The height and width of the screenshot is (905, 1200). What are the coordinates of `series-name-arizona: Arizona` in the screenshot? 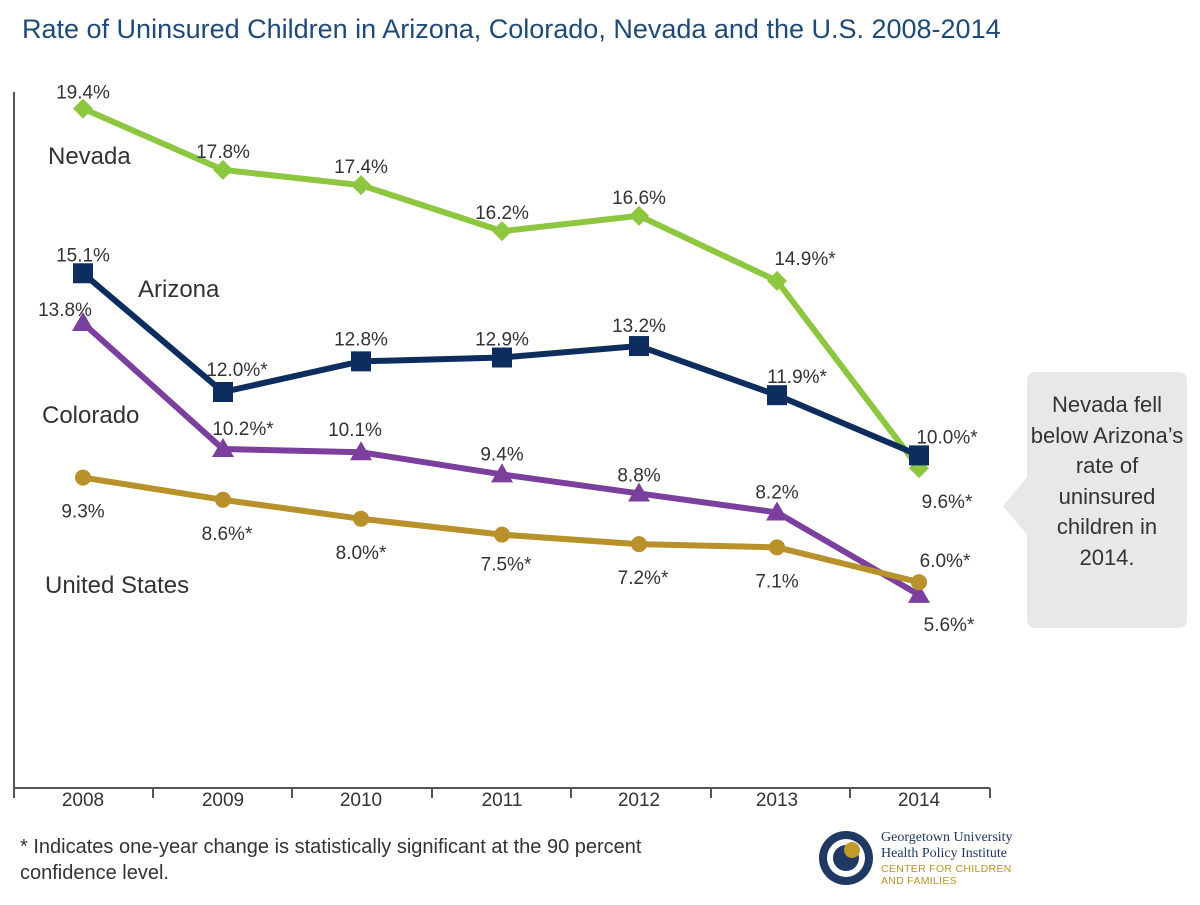 It's located at (179, 289).